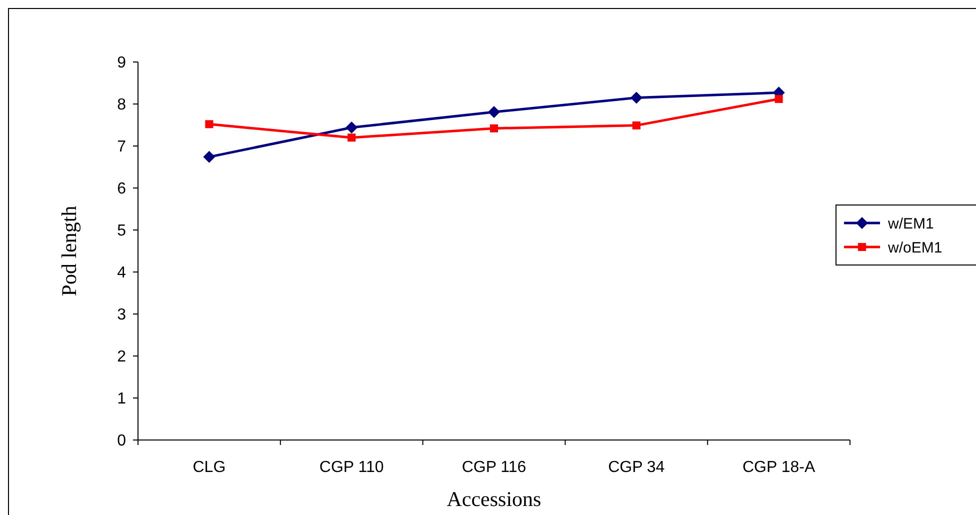 This screenshot has height=515, width=976. I want to click on legend-label: w/oEM1, so click(914, 247).